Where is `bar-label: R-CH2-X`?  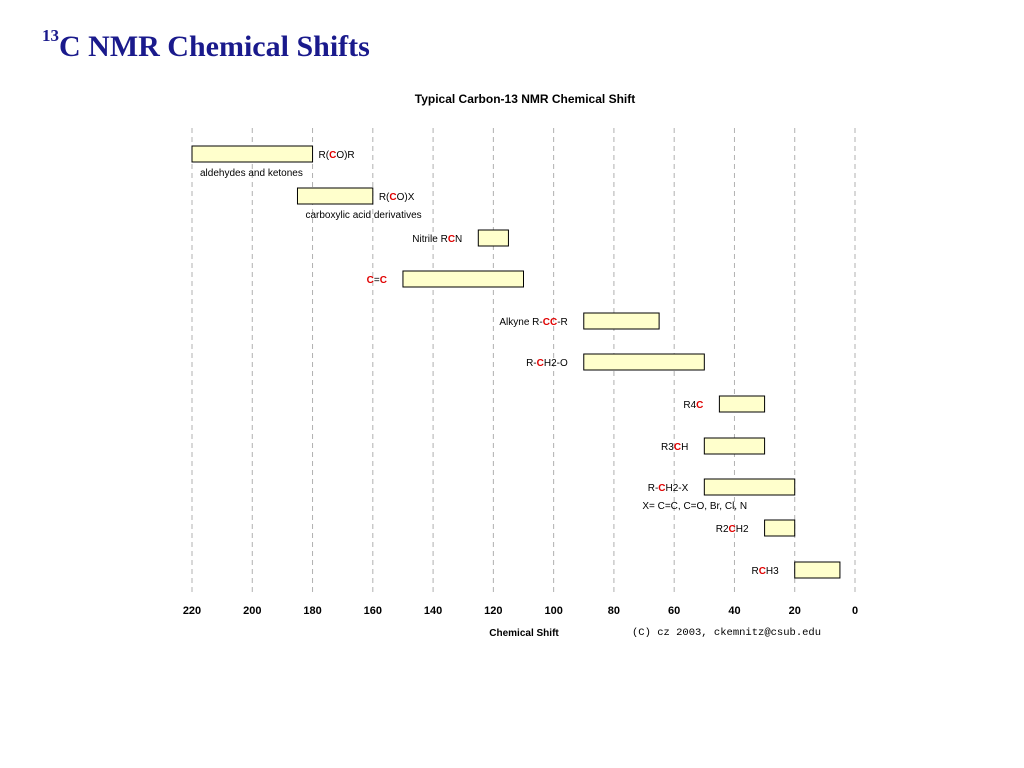 bar-label: R-CH2-X is located at coordinates (668, 488).